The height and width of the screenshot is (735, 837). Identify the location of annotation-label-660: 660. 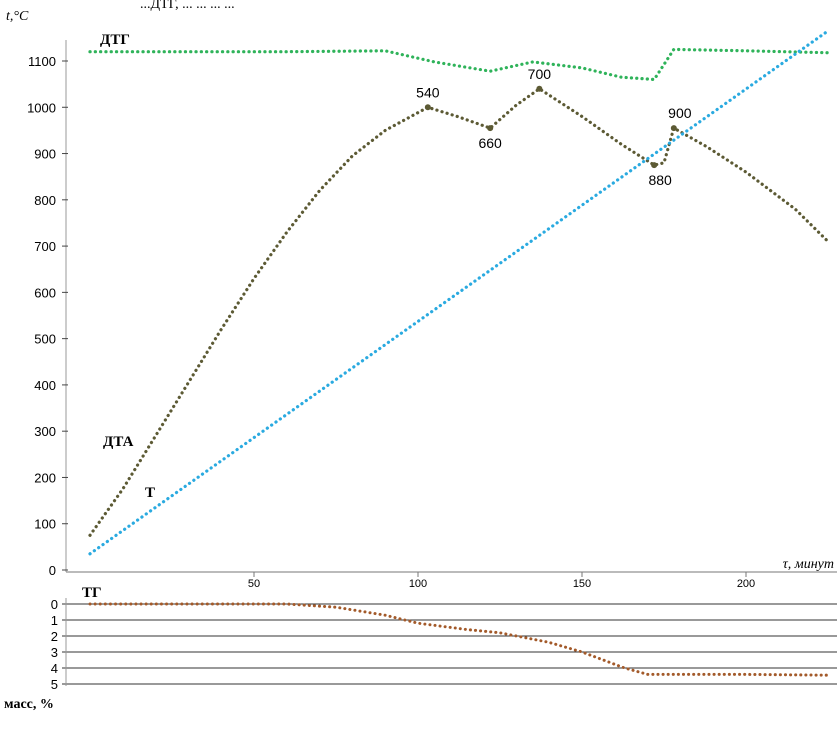
(490, 143).